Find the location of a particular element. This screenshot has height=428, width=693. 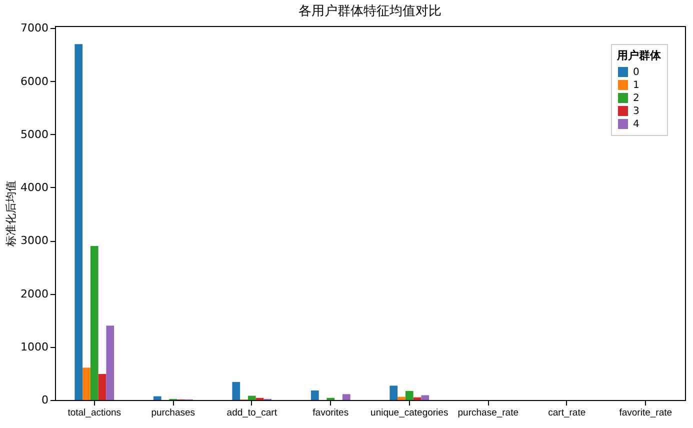

x-tick-label: unique_categories is located at coordinates (409, 413).